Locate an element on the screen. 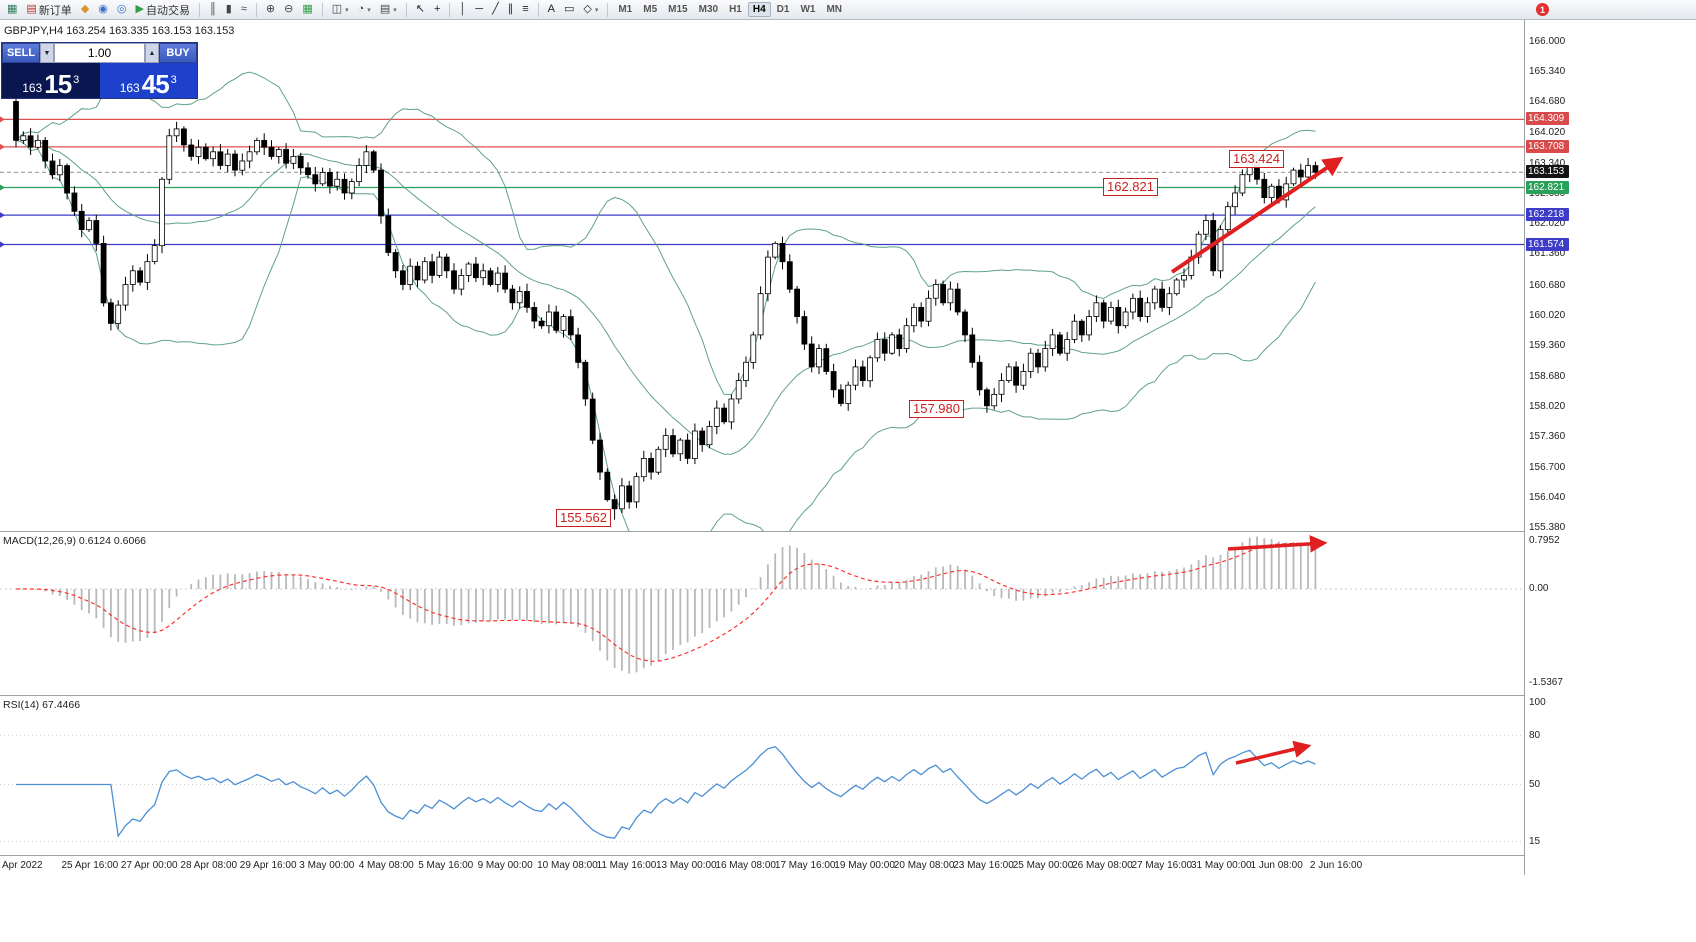 This screenshot has width=1696, height=942. date-label: 4 May 08:00 is located at coordinates (386, 865).